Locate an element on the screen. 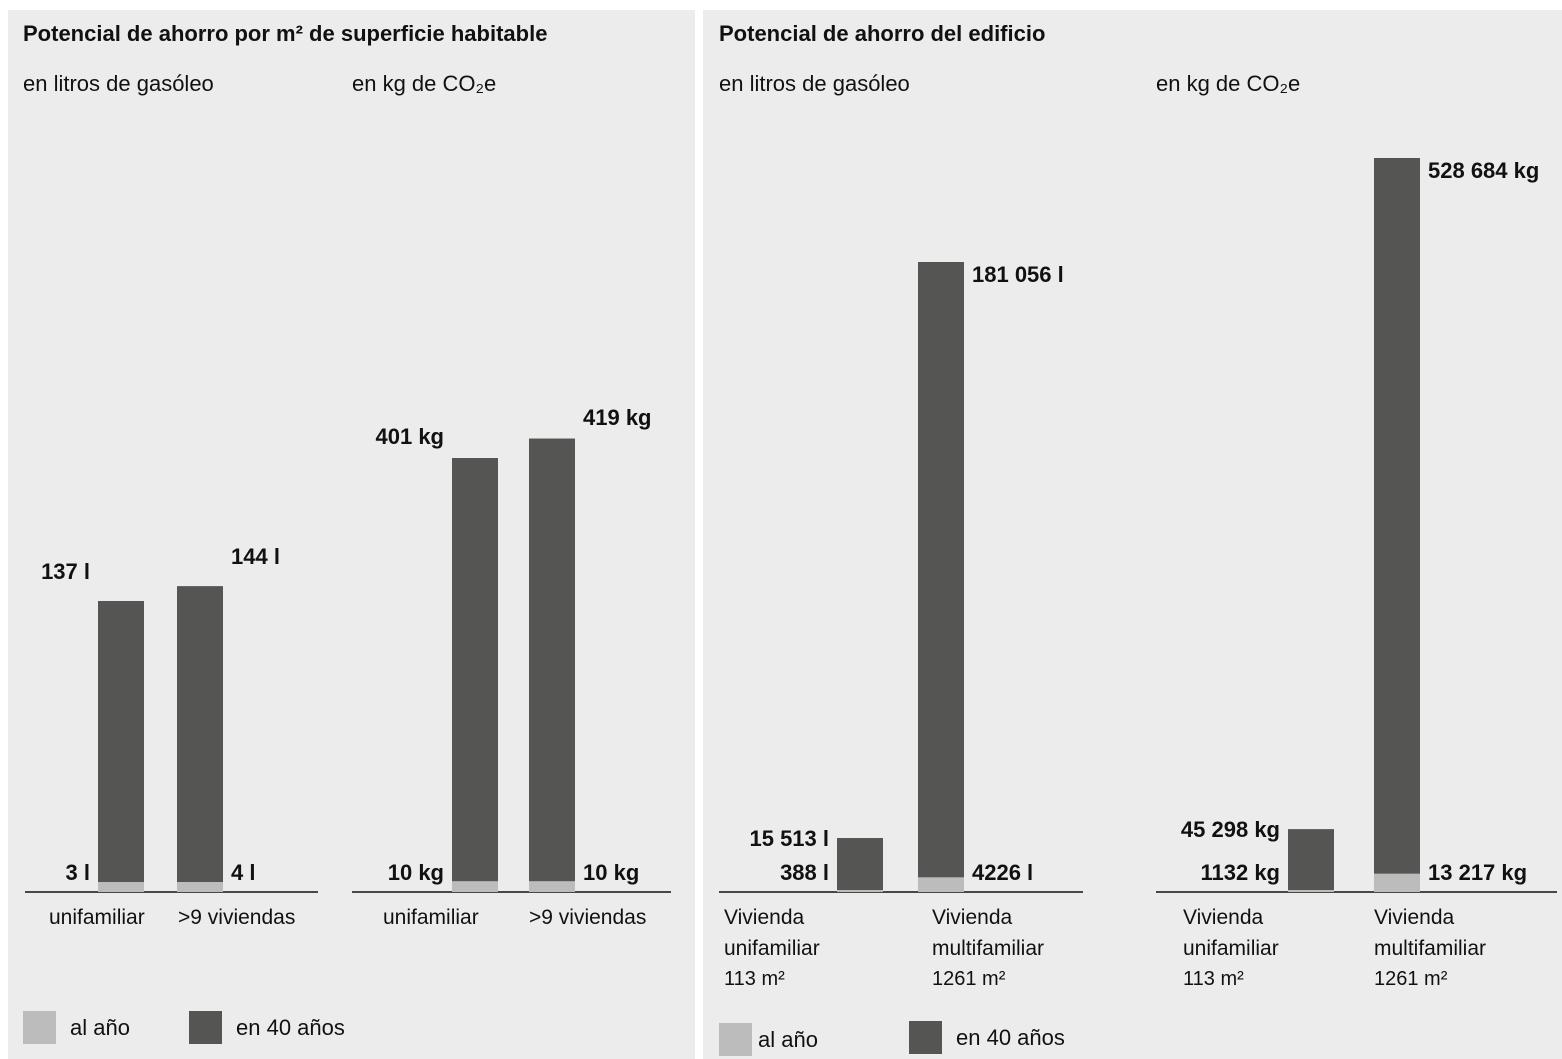 The image size is (1562, 1059). data-label-en-40-anos: 528 684 kg is located at coordinates (1484, 170).